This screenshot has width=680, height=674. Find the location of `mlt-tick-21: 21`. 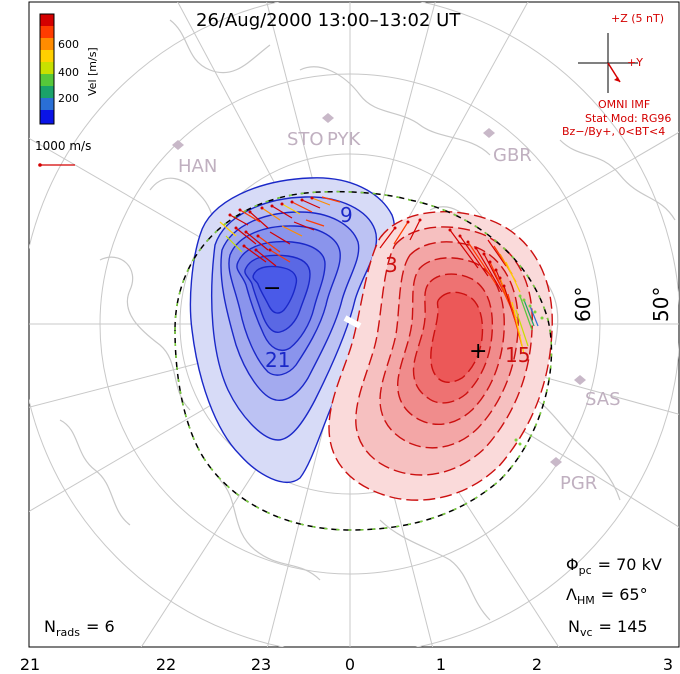

mlt-tick-21: 21 is located at coordinates (30, 664).